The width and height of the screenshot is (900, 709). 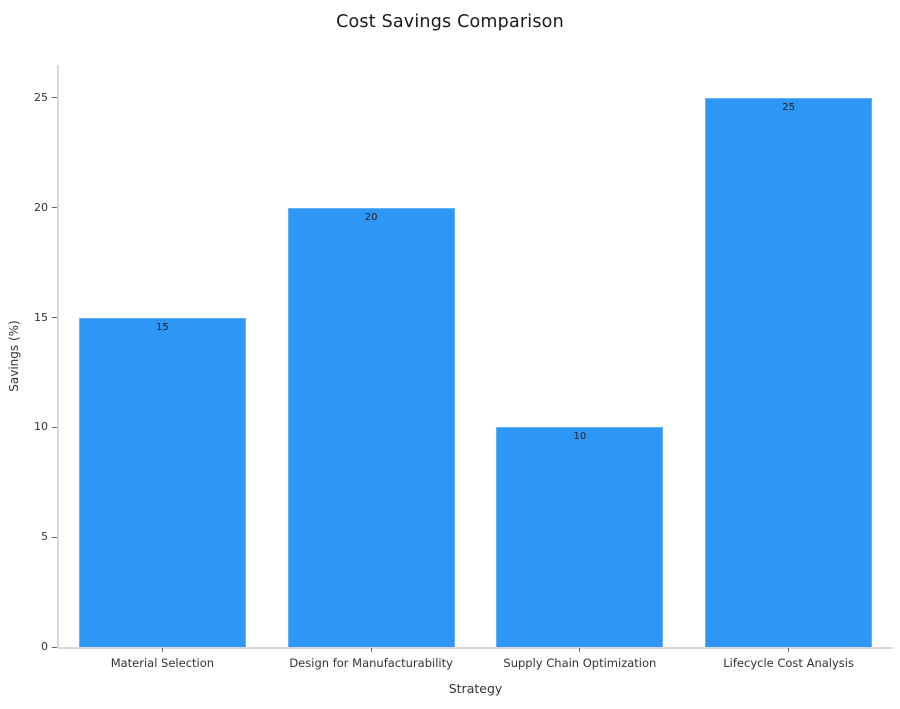 What do you see at coordinates (475, 648) in the screenshot?
I see `x-axis-line` at bounding box center [475, 648].